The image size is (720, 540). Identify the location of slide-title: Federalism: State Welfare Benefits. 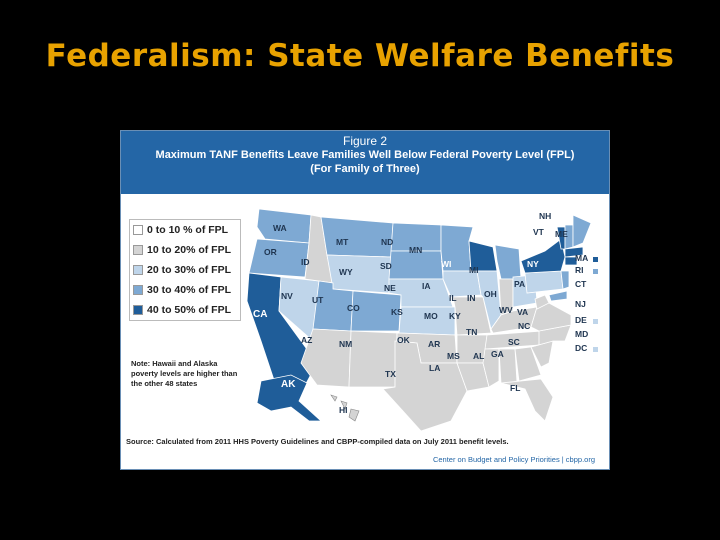
(360, 56).